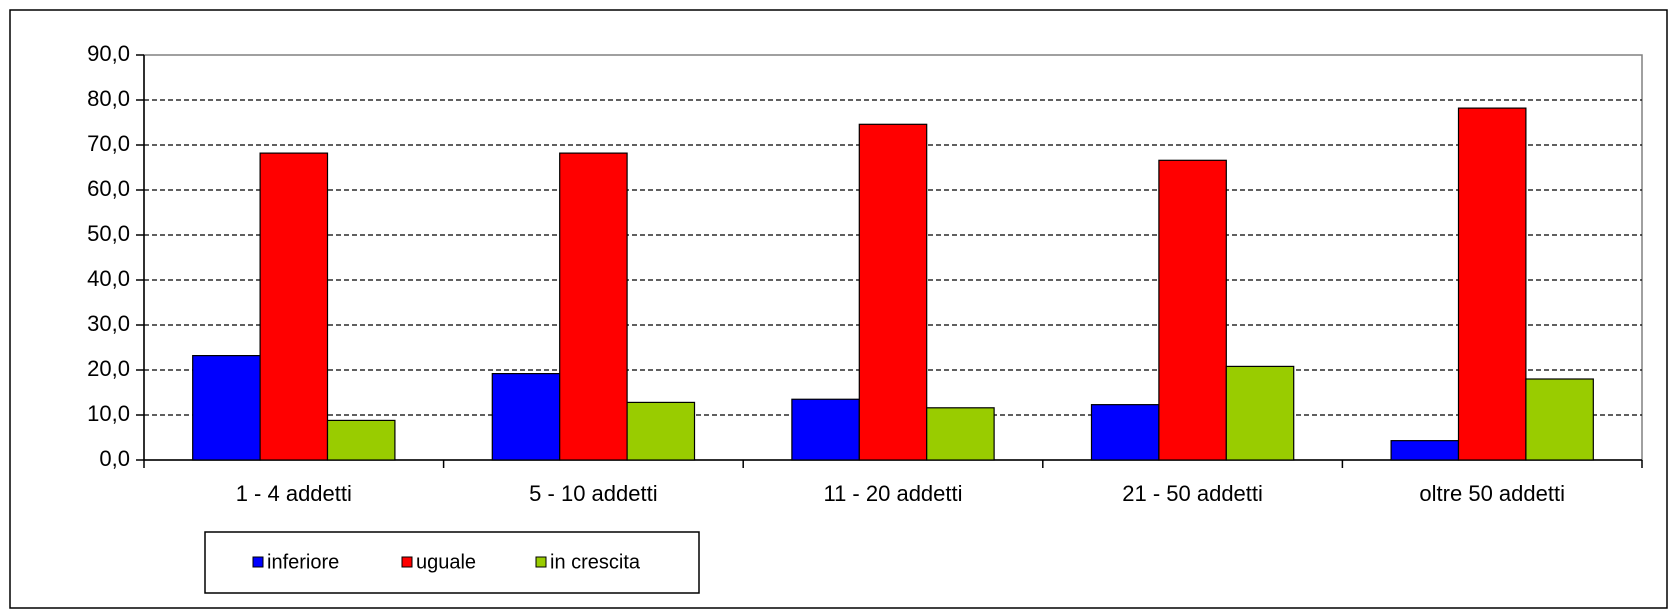 Image resolution: width=1668 pixels, height=609 pixels. What do you see at coordinates (595, 562) in the screenshot?
I see `legend-label: in crescita` at bounding box center [595, 562].